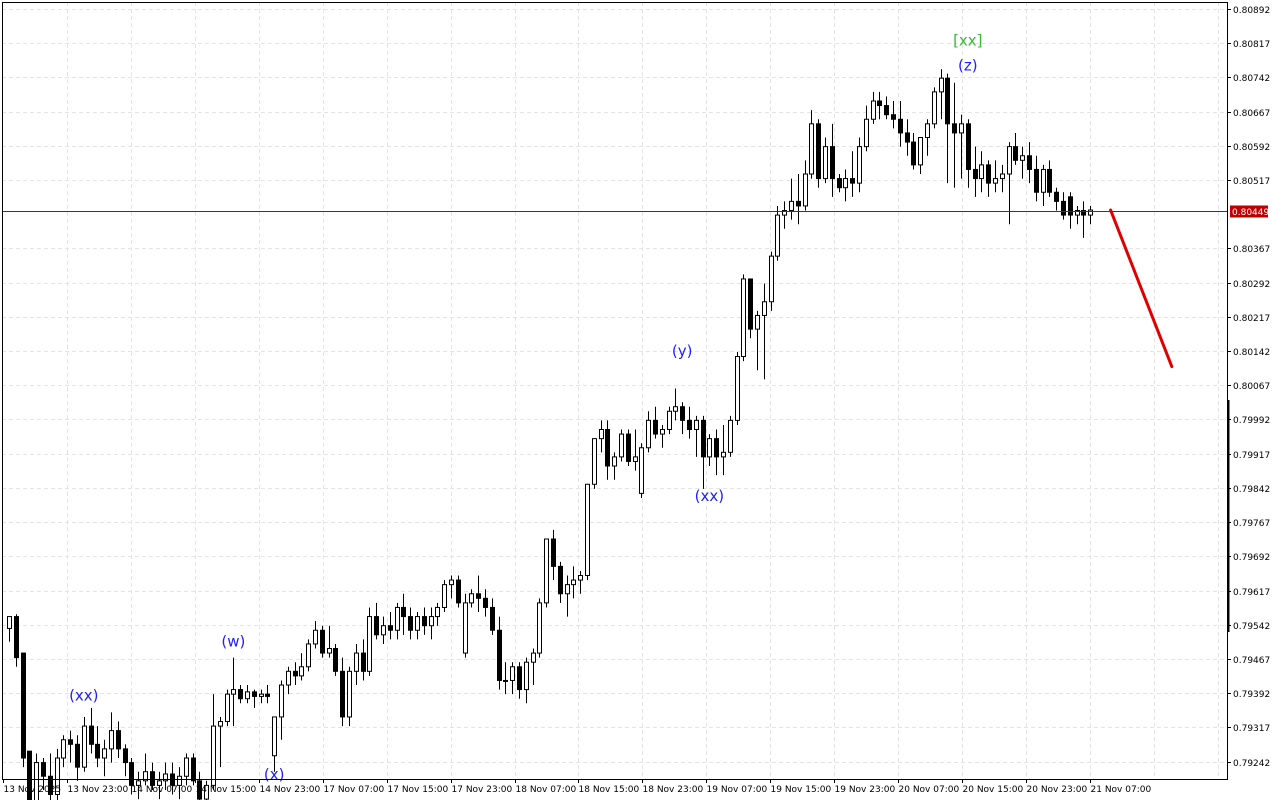 Image resolution: width=1280 pixels, height=804 pixels. I want to click on forecast-layer, so click(1141, 288).